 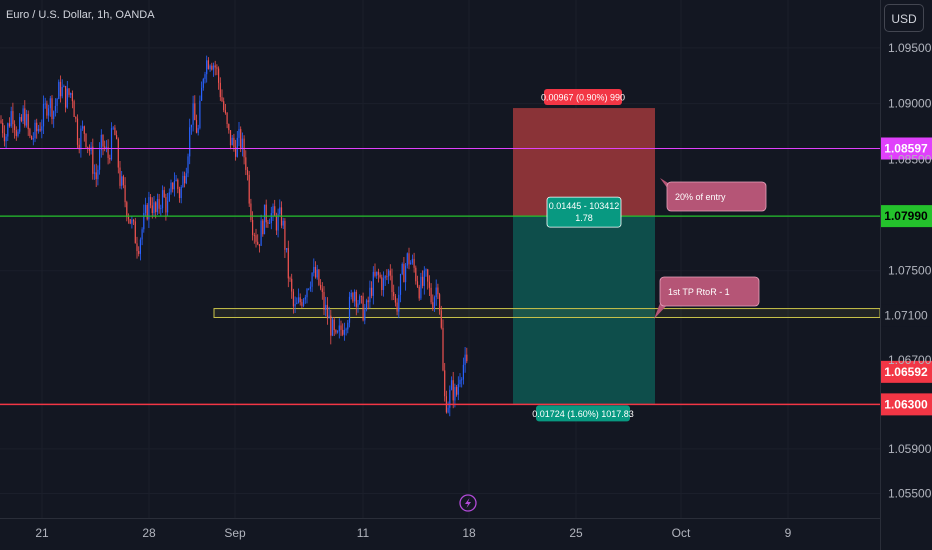 I want to click on currency-button: USD, so click(x=904, y=18).